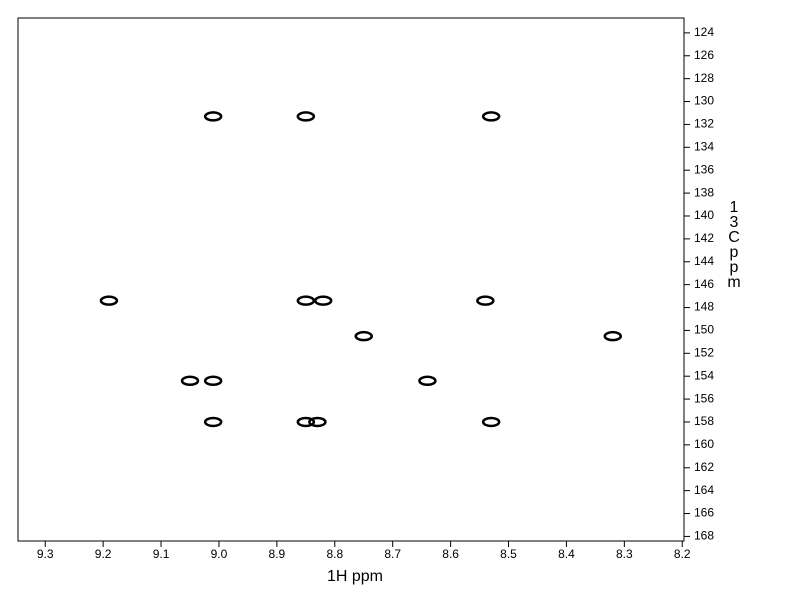 Image resolution: width=792 pixels, height=612 pixels. I want to click on y-tick-label: 130, so click(704, 101).